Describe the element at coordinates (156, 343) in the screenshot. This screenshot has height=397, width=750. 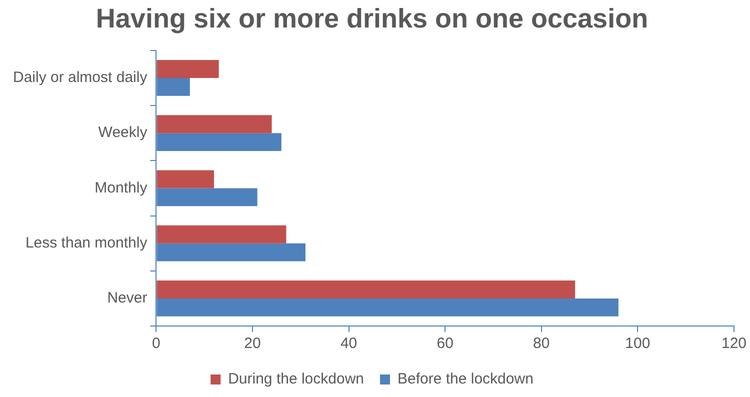
I see `x-tick-label: 0` at that location.